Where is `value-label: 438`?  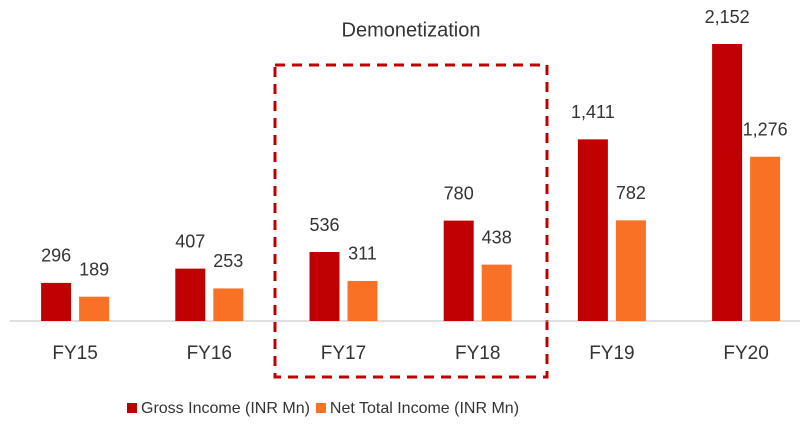 value-label: 438 is located at coordinates (497, 237).